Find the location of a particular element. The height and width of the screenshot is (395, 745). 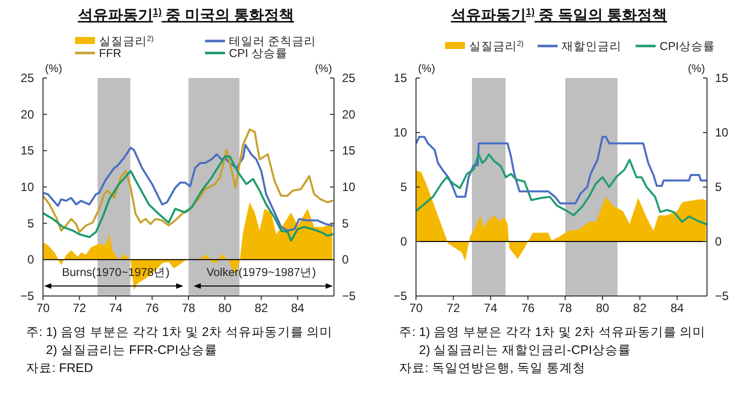

y2-tick-label: 20 is located at coordinates (349, 114).